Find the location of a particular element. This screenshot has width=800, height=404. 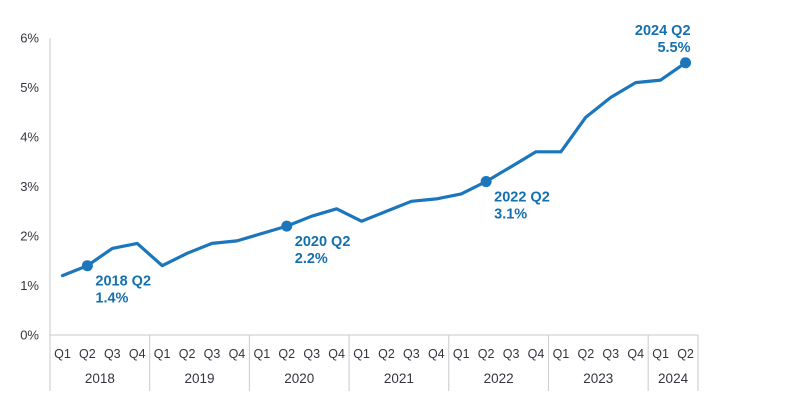

y-tick-label: 6% is located at coordinates (29, 38).